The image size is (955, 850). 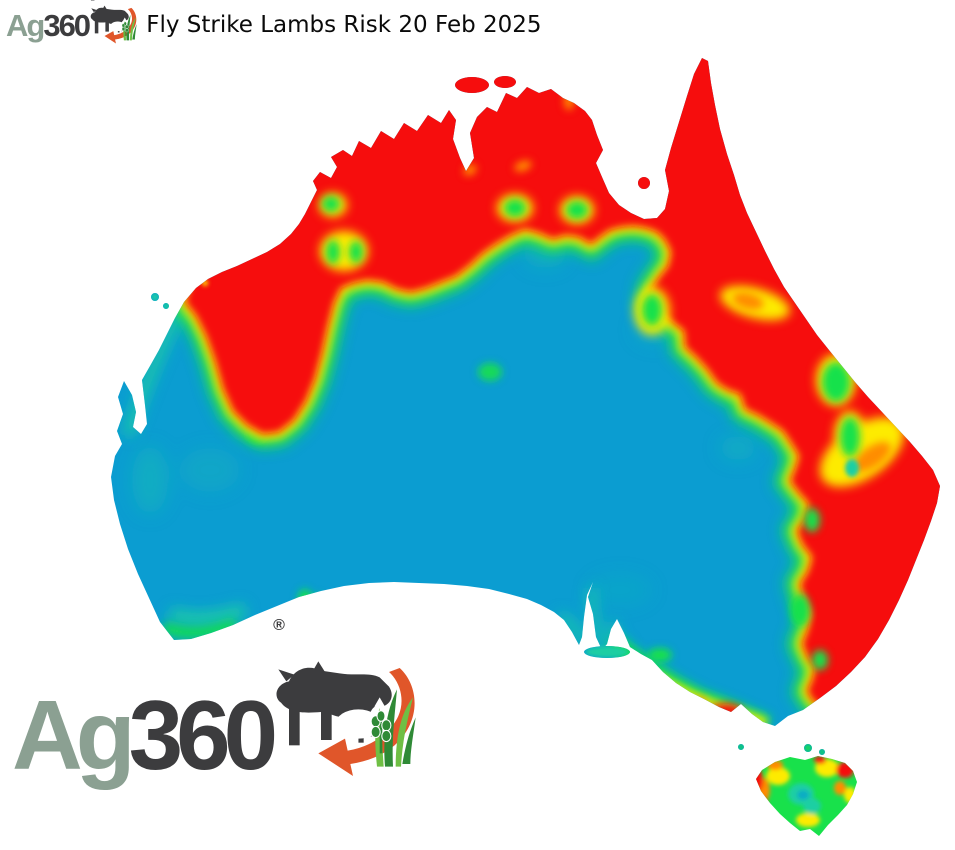 I want to click on ag360-logo-graphic-small, so click(x=114, y=24).